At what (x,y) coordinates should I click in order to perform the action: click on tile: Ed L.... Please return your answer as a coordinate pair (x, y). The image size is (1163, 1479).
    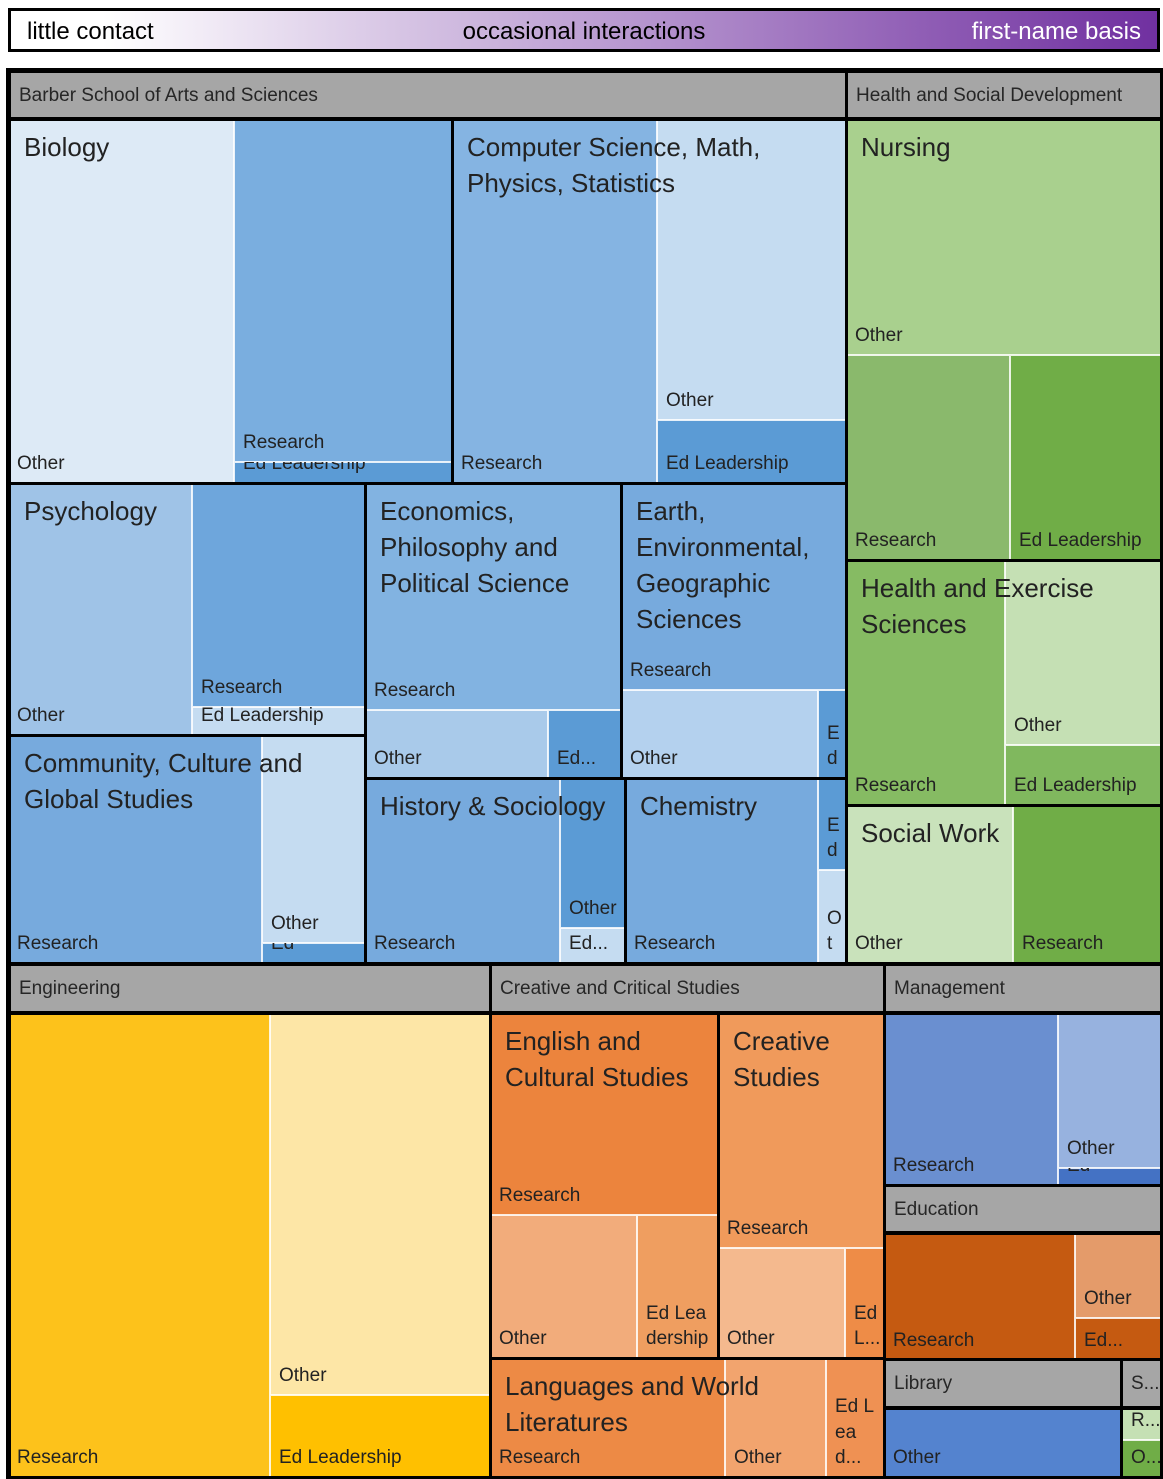
    Looking at the image, I should click on (864, 1303).